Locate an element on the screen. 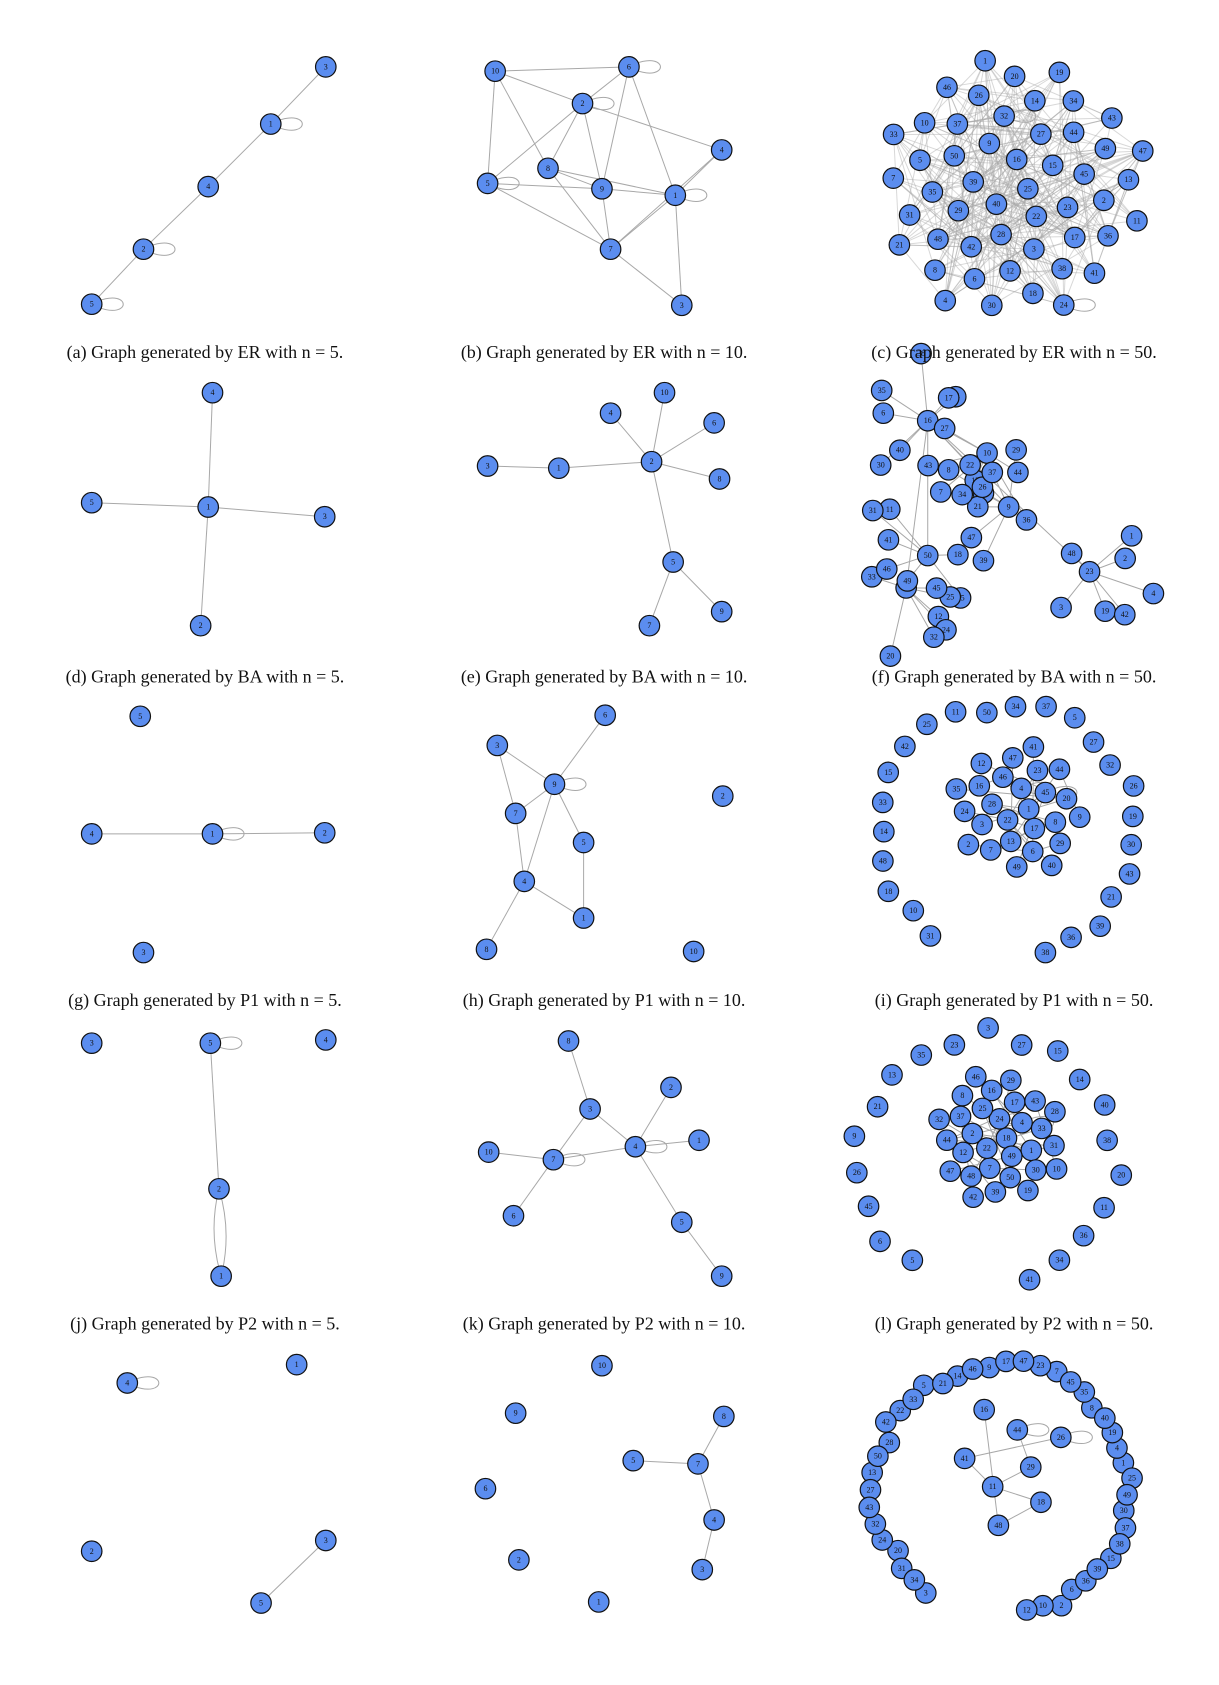 Image resolution: width=1219 pixels, height=1685 pixels. node-label: 1 is located at coordinates (584, 918).